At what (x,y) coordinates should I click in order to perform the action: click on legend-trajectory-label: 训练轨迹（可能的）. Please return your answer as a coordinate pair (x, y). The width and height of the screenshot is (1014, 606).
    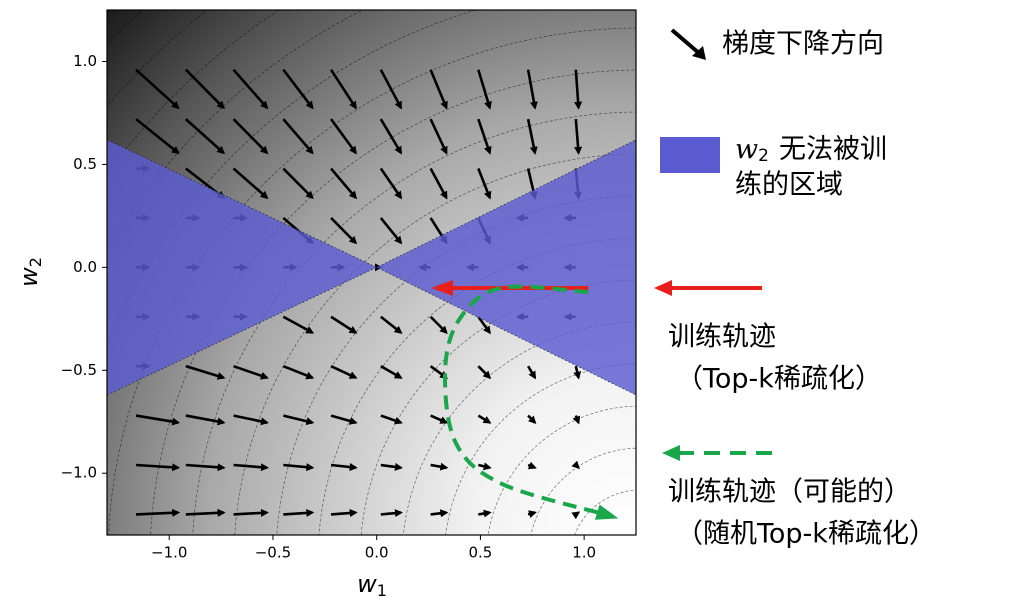
    Looking at the image, I should click on (789, 492).